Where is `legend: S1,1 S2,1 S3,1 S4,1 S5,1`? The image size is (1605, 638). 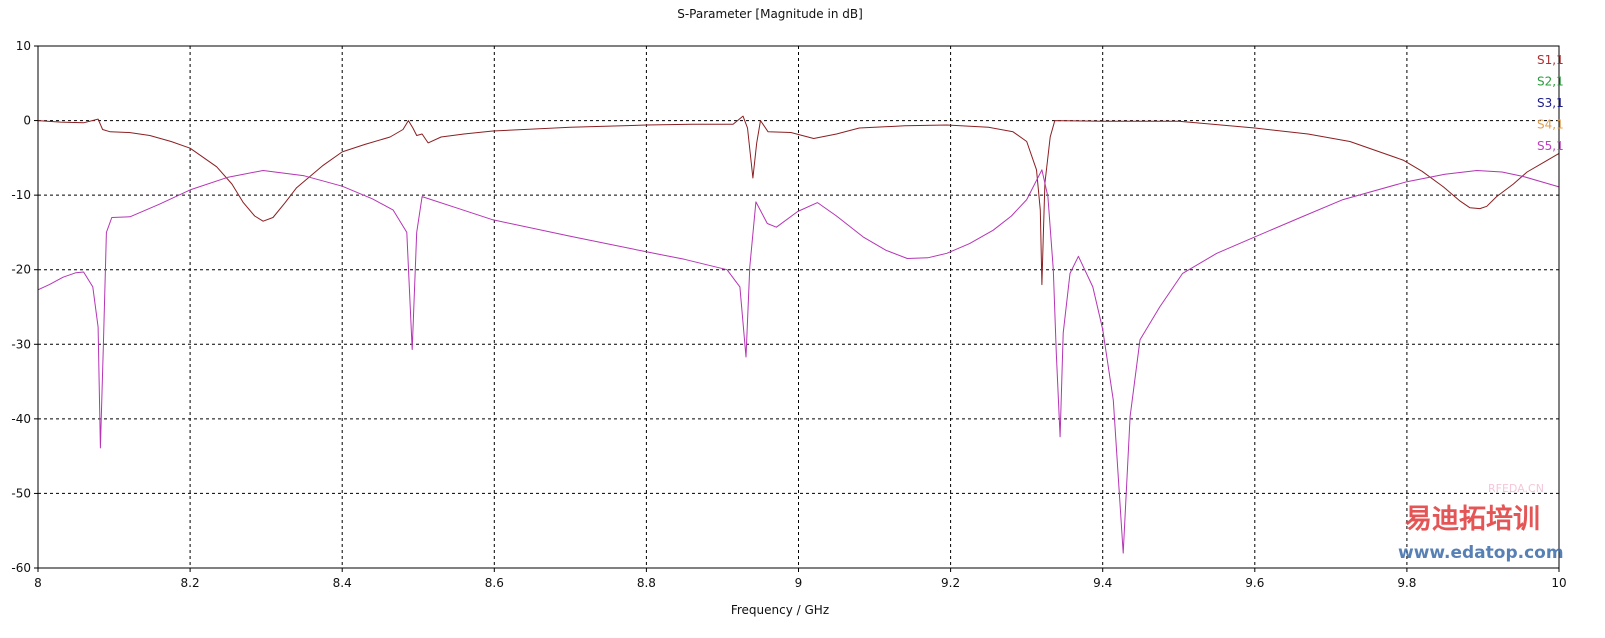 legend: S1,1 S2,1 S3,1 S4,1 S5,1 is located at coordinates (1550, 103).